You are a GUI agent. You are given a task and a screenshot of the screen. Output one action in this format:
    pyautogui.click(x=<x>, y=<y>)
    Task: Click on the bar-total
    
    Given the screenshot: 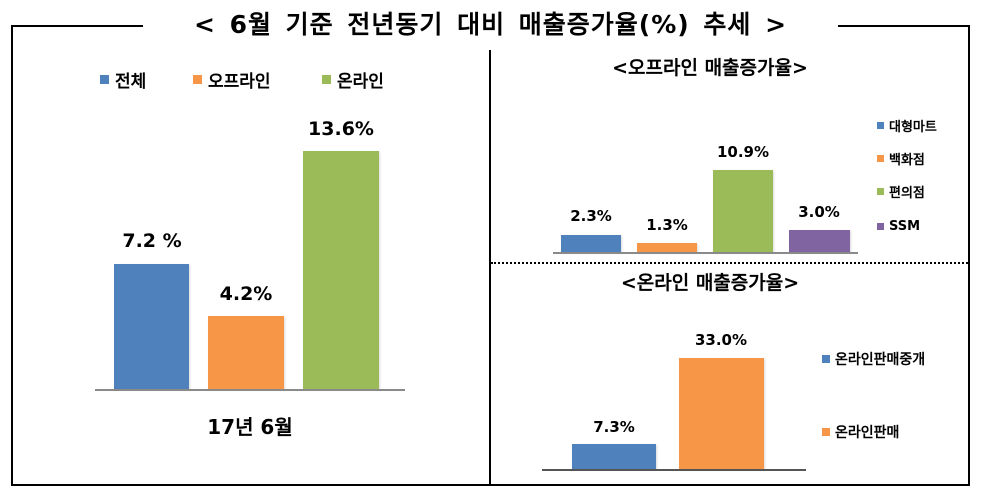 What is the action you would take?
    pyautogui.click(x=151, y=326)
    